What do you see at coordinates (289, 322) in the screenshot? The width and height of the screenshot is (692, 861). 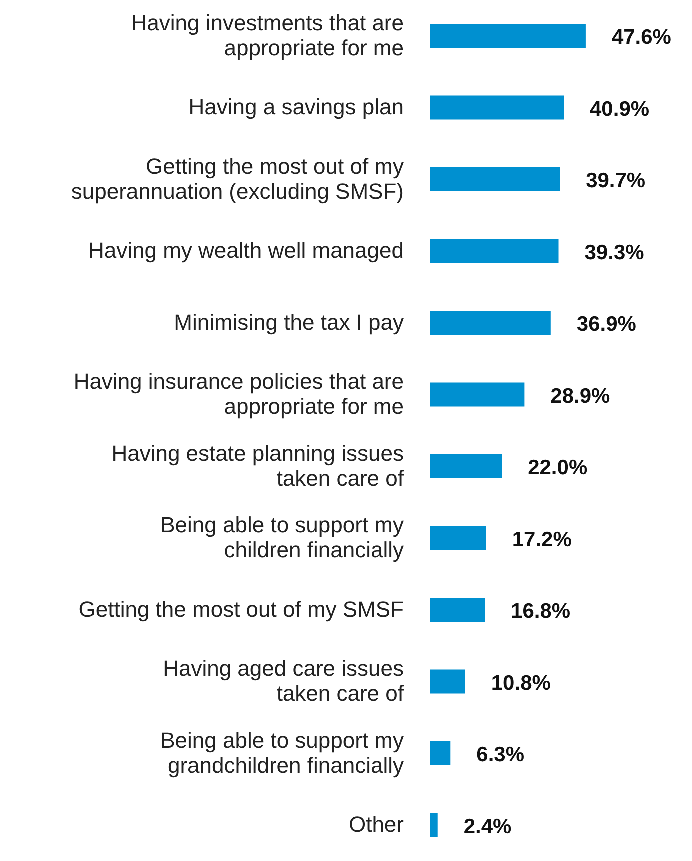 I see `y-tick-label: Minimising the tax I pay` at bounding box center [289, 322].